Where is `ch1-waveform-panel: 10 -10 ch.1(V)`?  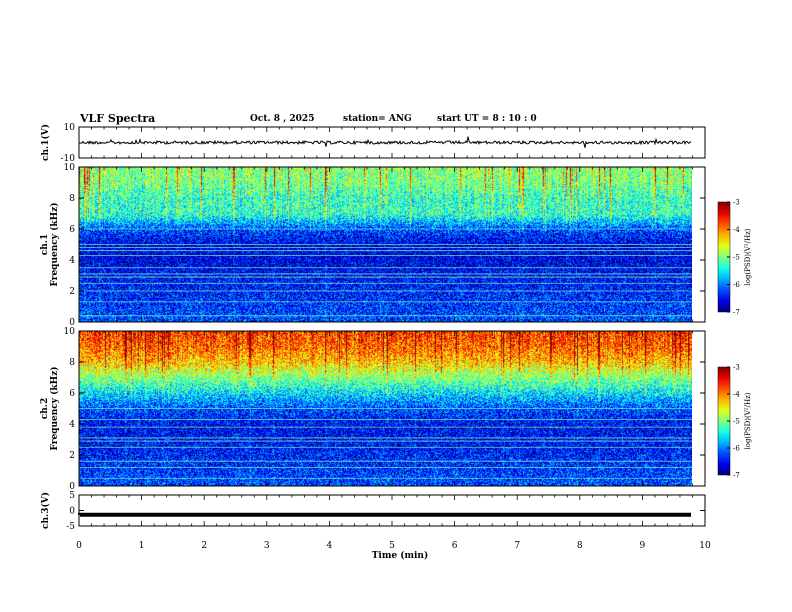
ch1-waveform-panel: 10 -10 ch.1(V) is located at coordinates (373, 143).